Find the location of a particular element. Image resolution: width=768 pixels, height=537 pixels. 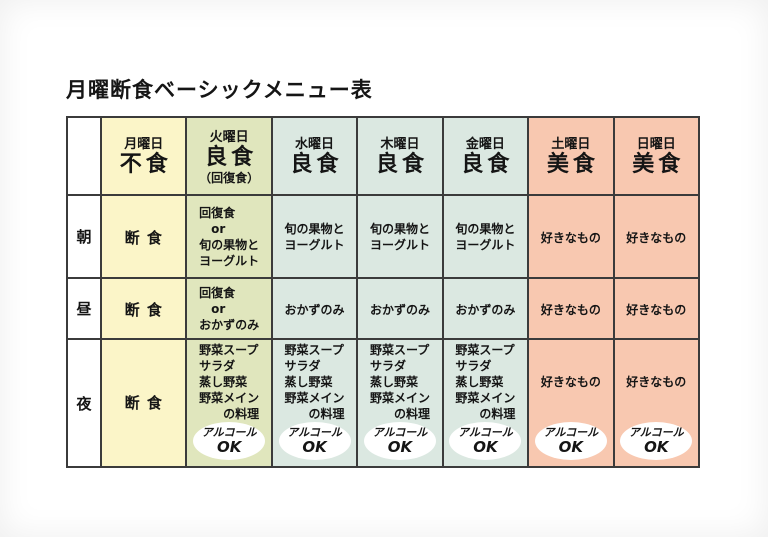

cell-evening-sat: 好きなものアルコール OK is located at coordinates (571, 403).